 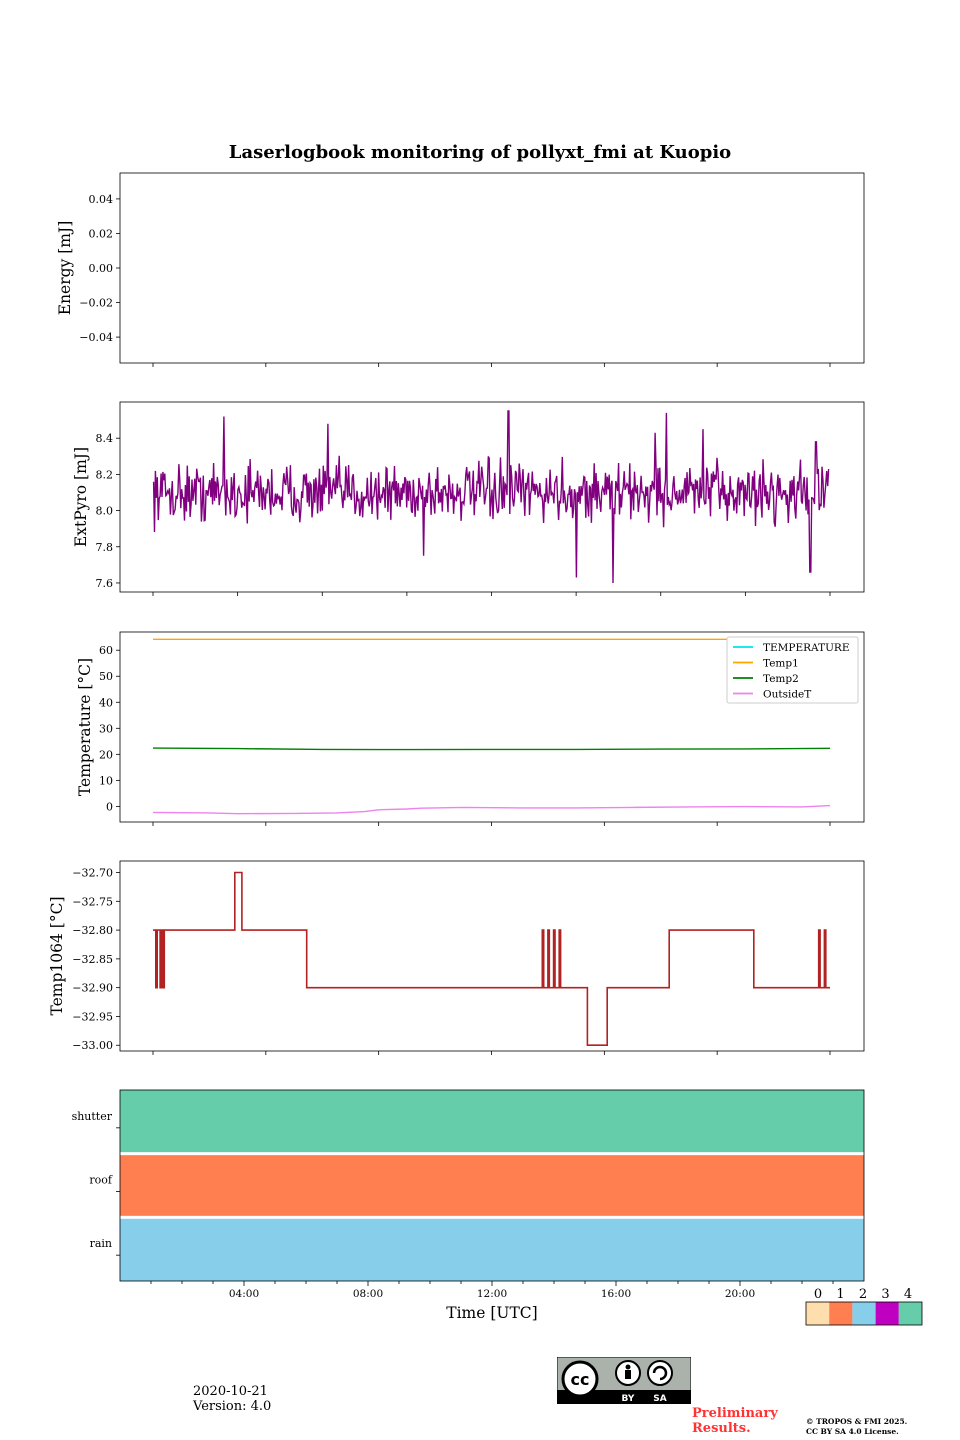 I want to click on x-tick-label: 20:00, so click(x=740, y=1294).